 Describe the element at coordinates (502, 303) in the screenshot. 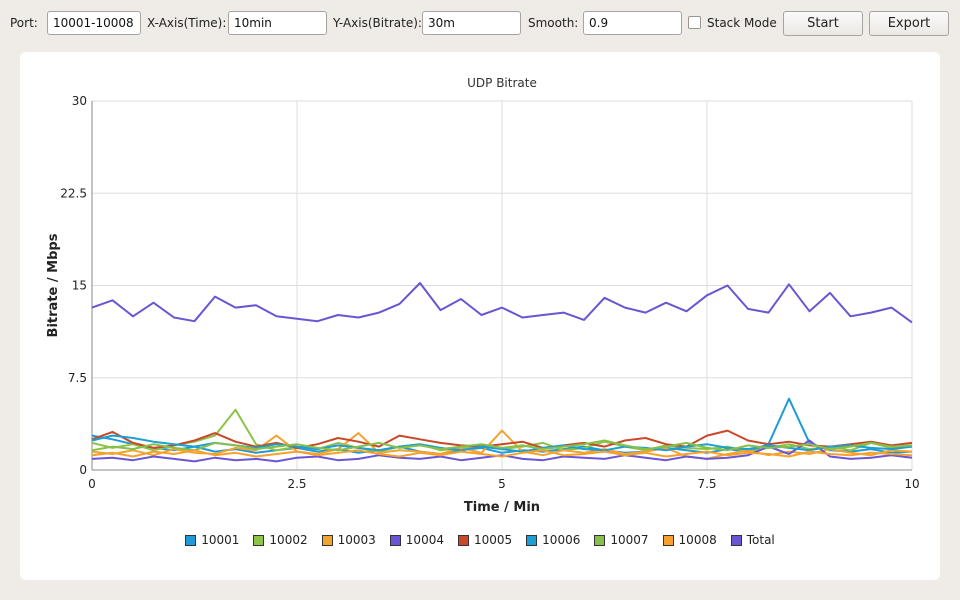

I see `series-line-total` at that location.